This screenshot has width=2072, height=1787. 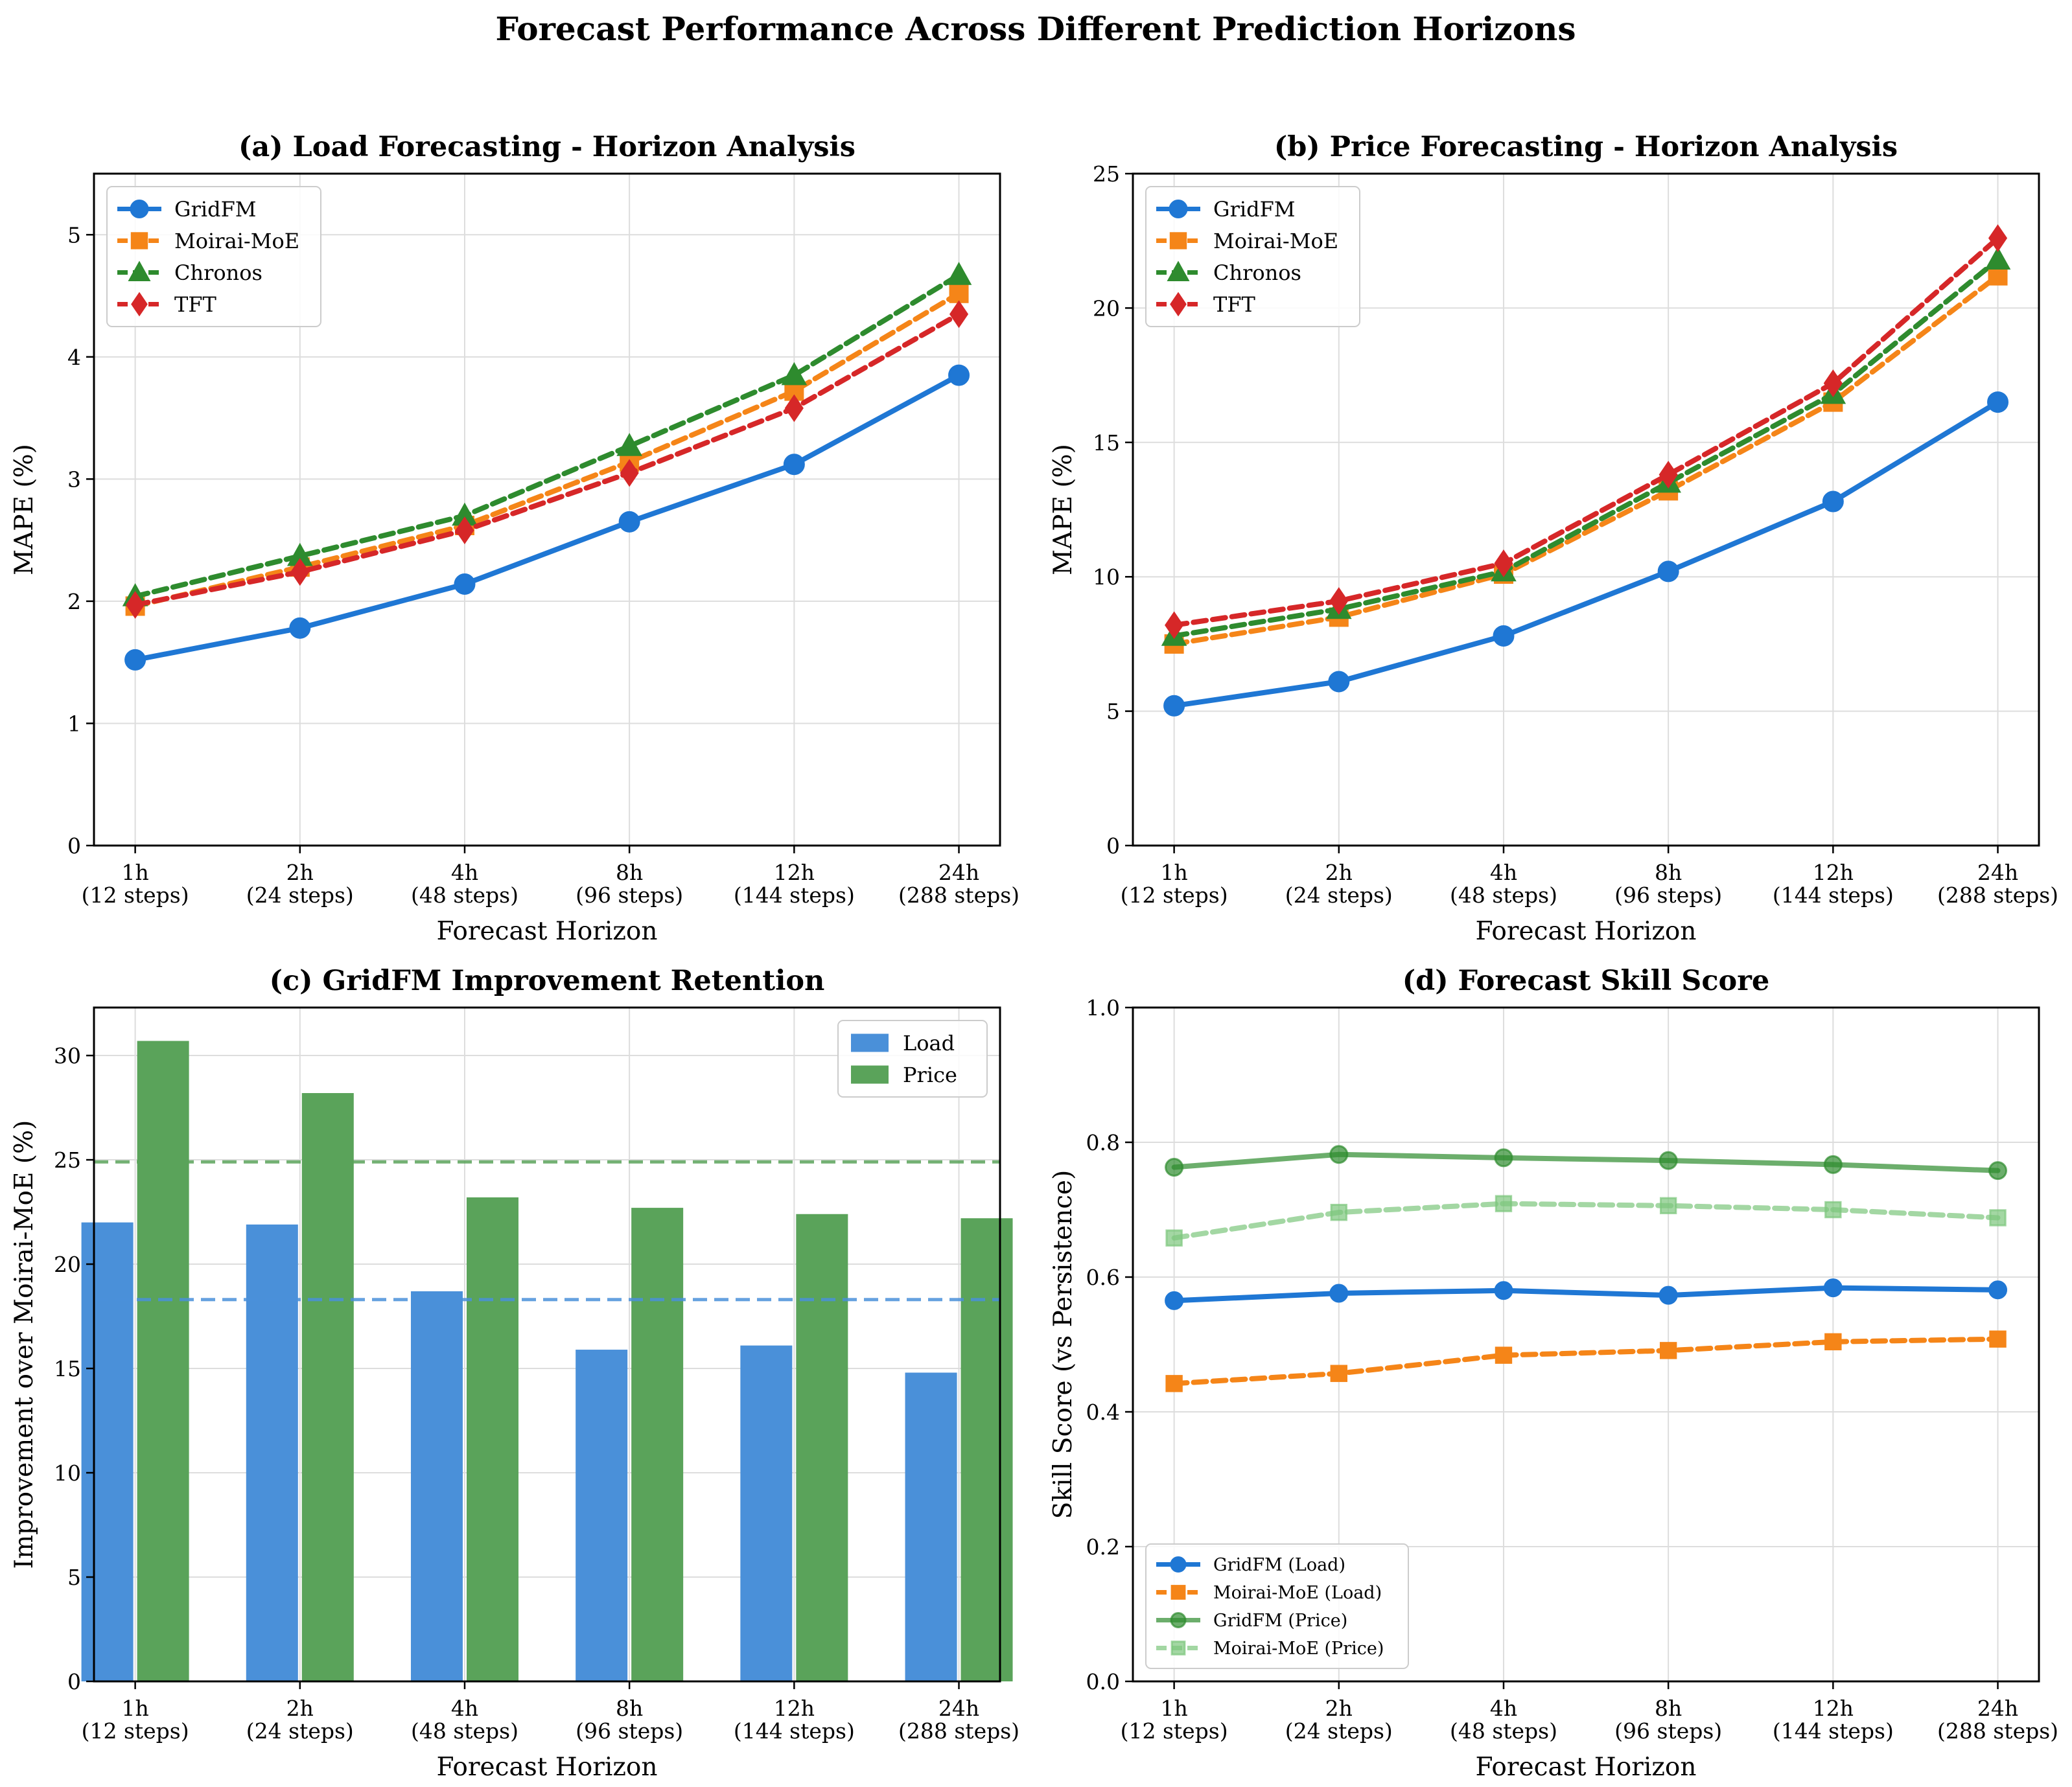 I want to click on x-tick-label: 4h (48 steps), so click(x=1504, y=884).